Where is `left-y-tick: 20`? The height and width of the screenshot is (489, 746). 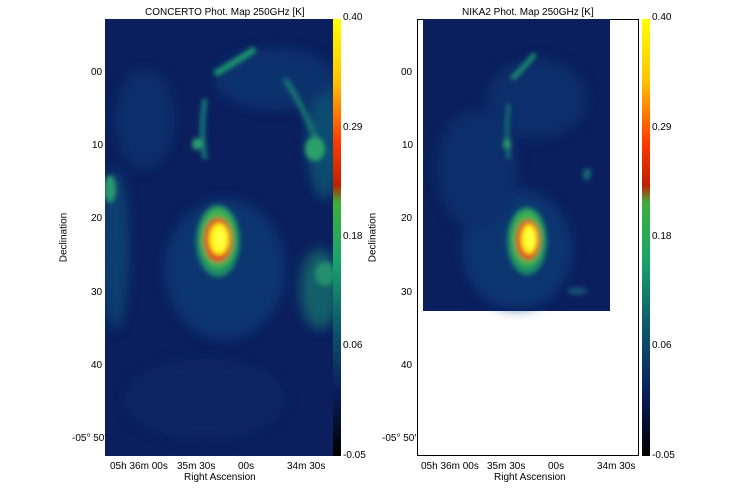
left-y-tick: 20 is located at coordinates (97, 218).